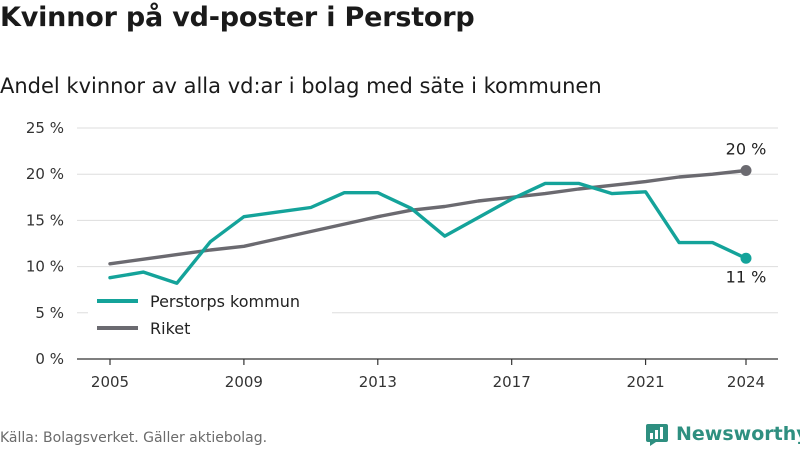  What do you see at coordinates (746, 276) in the screenshot?
I see `end-label: 11 %` at bounding box center [746, 276].